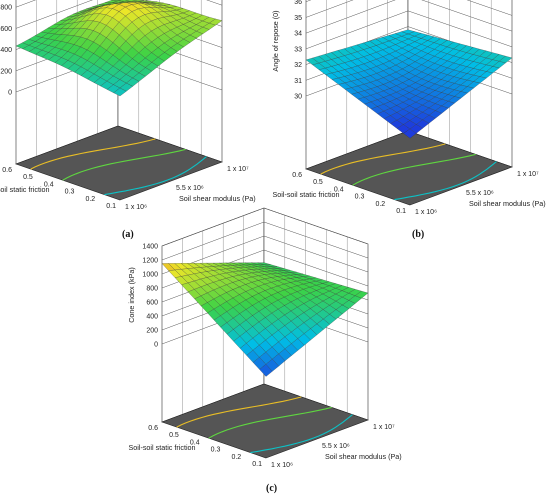  Describe the element at coordinates (150, 247) in the screenshot. I see `z-tick-label: 1400` at that location.